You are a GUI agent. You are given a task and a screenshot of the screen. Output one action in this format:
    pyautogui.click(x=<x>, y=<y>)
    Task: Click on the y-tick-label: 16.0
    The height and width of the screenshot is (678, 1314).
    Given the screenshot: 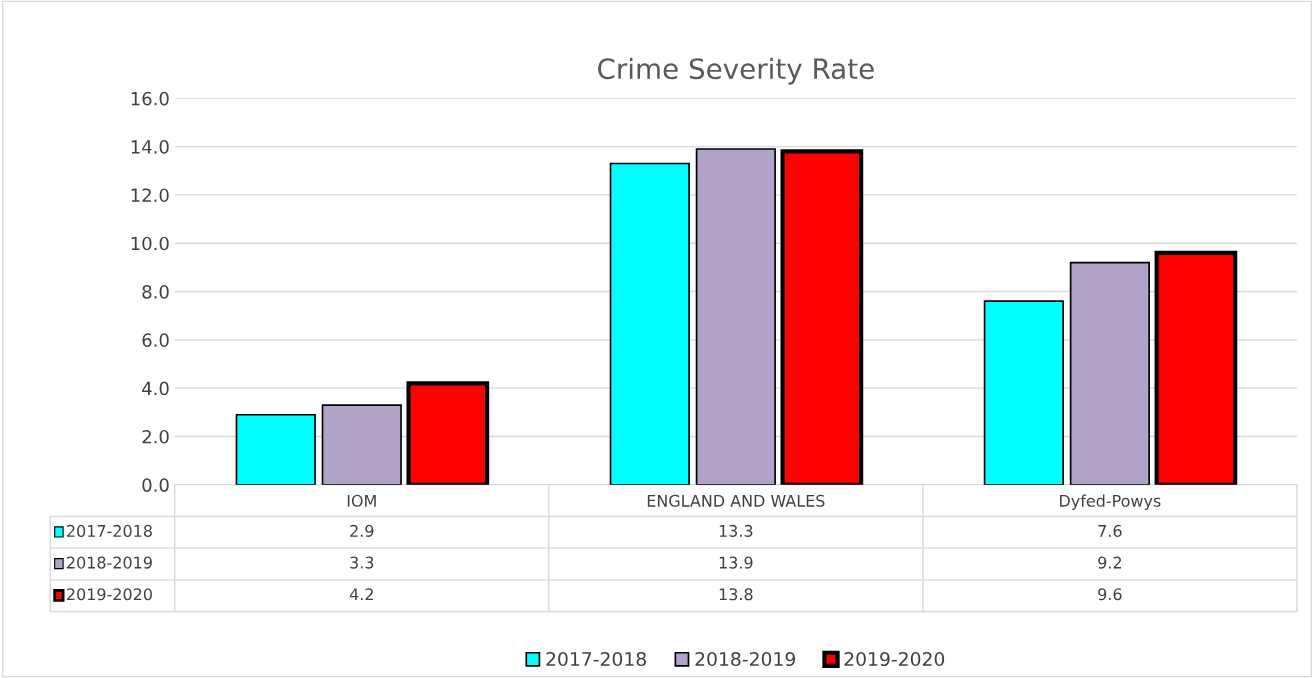 What is the action you would take?
    pyautogui.click(x=150, y=98)
    